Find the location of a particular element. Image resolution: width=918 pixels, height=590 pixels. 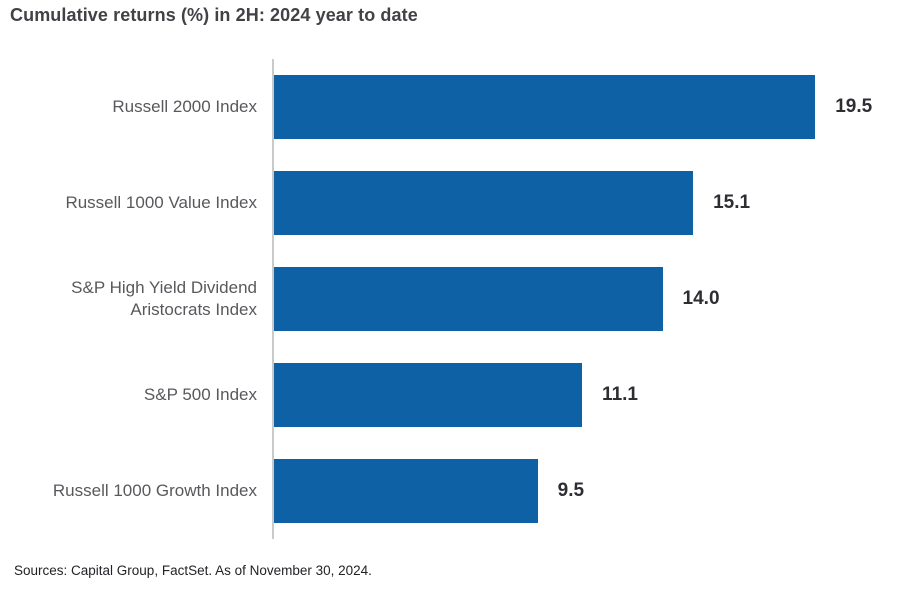

bar-track: 15.1 is located at coordinates (589, 203).